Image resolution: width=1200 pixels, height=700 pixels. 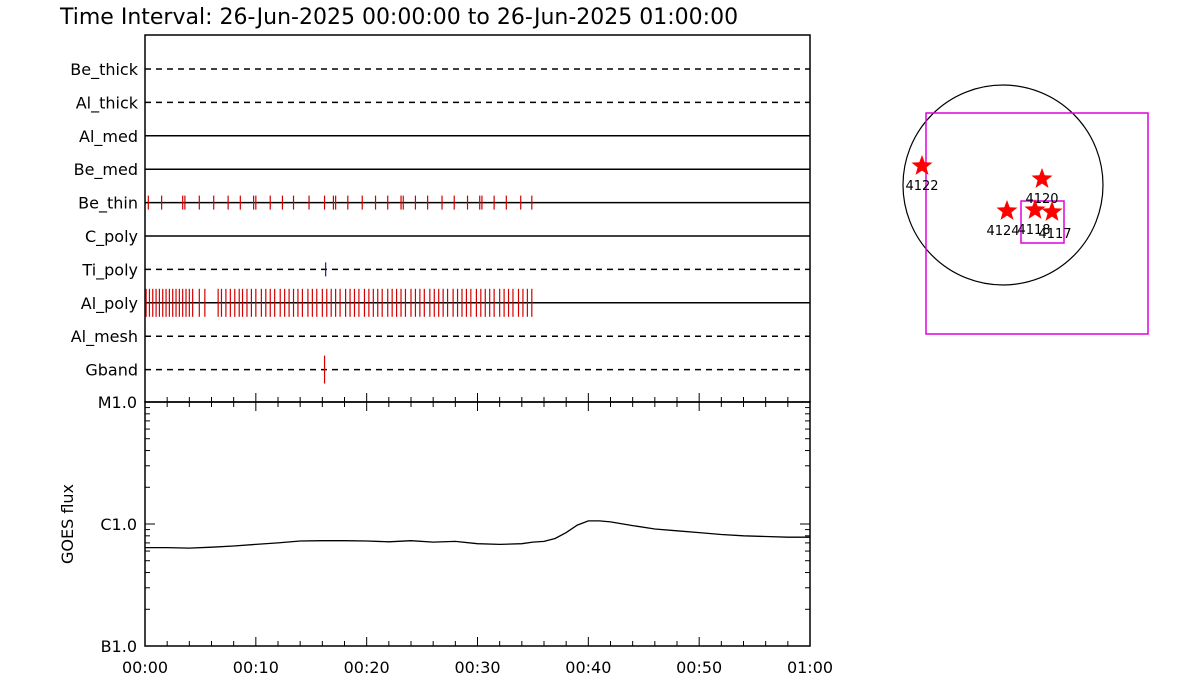 What do you see at coordinates (699, 667) in the screenshot?
I see `x-tick-label: 00:50` at bounding box center [699, 667].